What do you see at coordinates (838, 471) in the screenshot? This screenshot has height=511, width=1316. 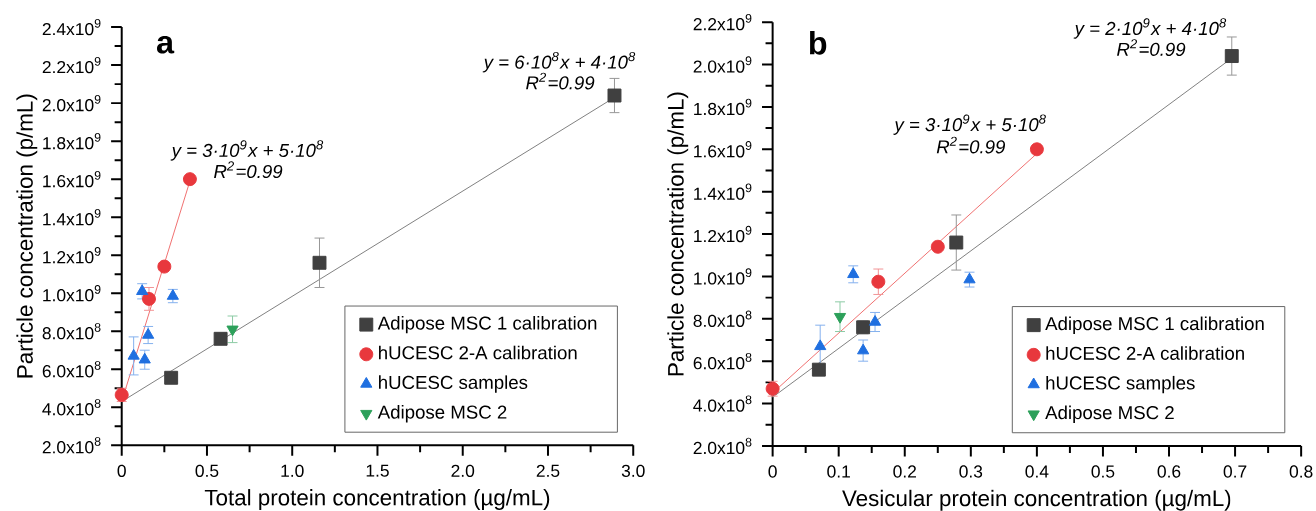 I see `x-tick-label: 0.1` at bounding box center [838, 471].